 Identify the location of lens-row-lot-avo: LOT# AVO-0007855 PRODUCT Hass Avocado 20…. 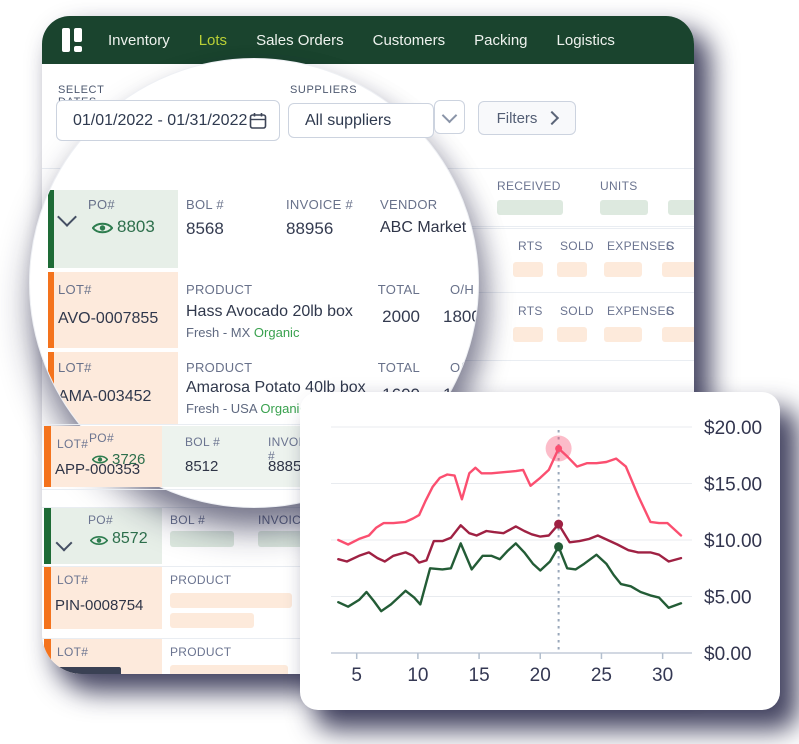
(254, 310).